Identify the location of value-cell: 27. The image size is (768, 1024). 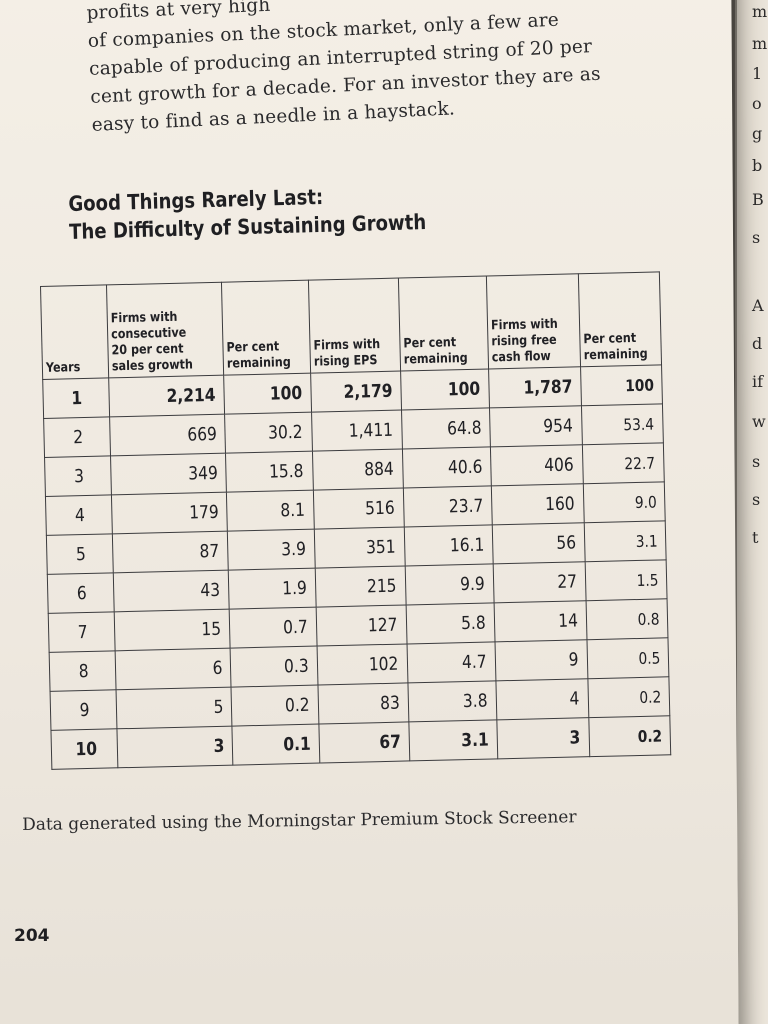
(539, 582).